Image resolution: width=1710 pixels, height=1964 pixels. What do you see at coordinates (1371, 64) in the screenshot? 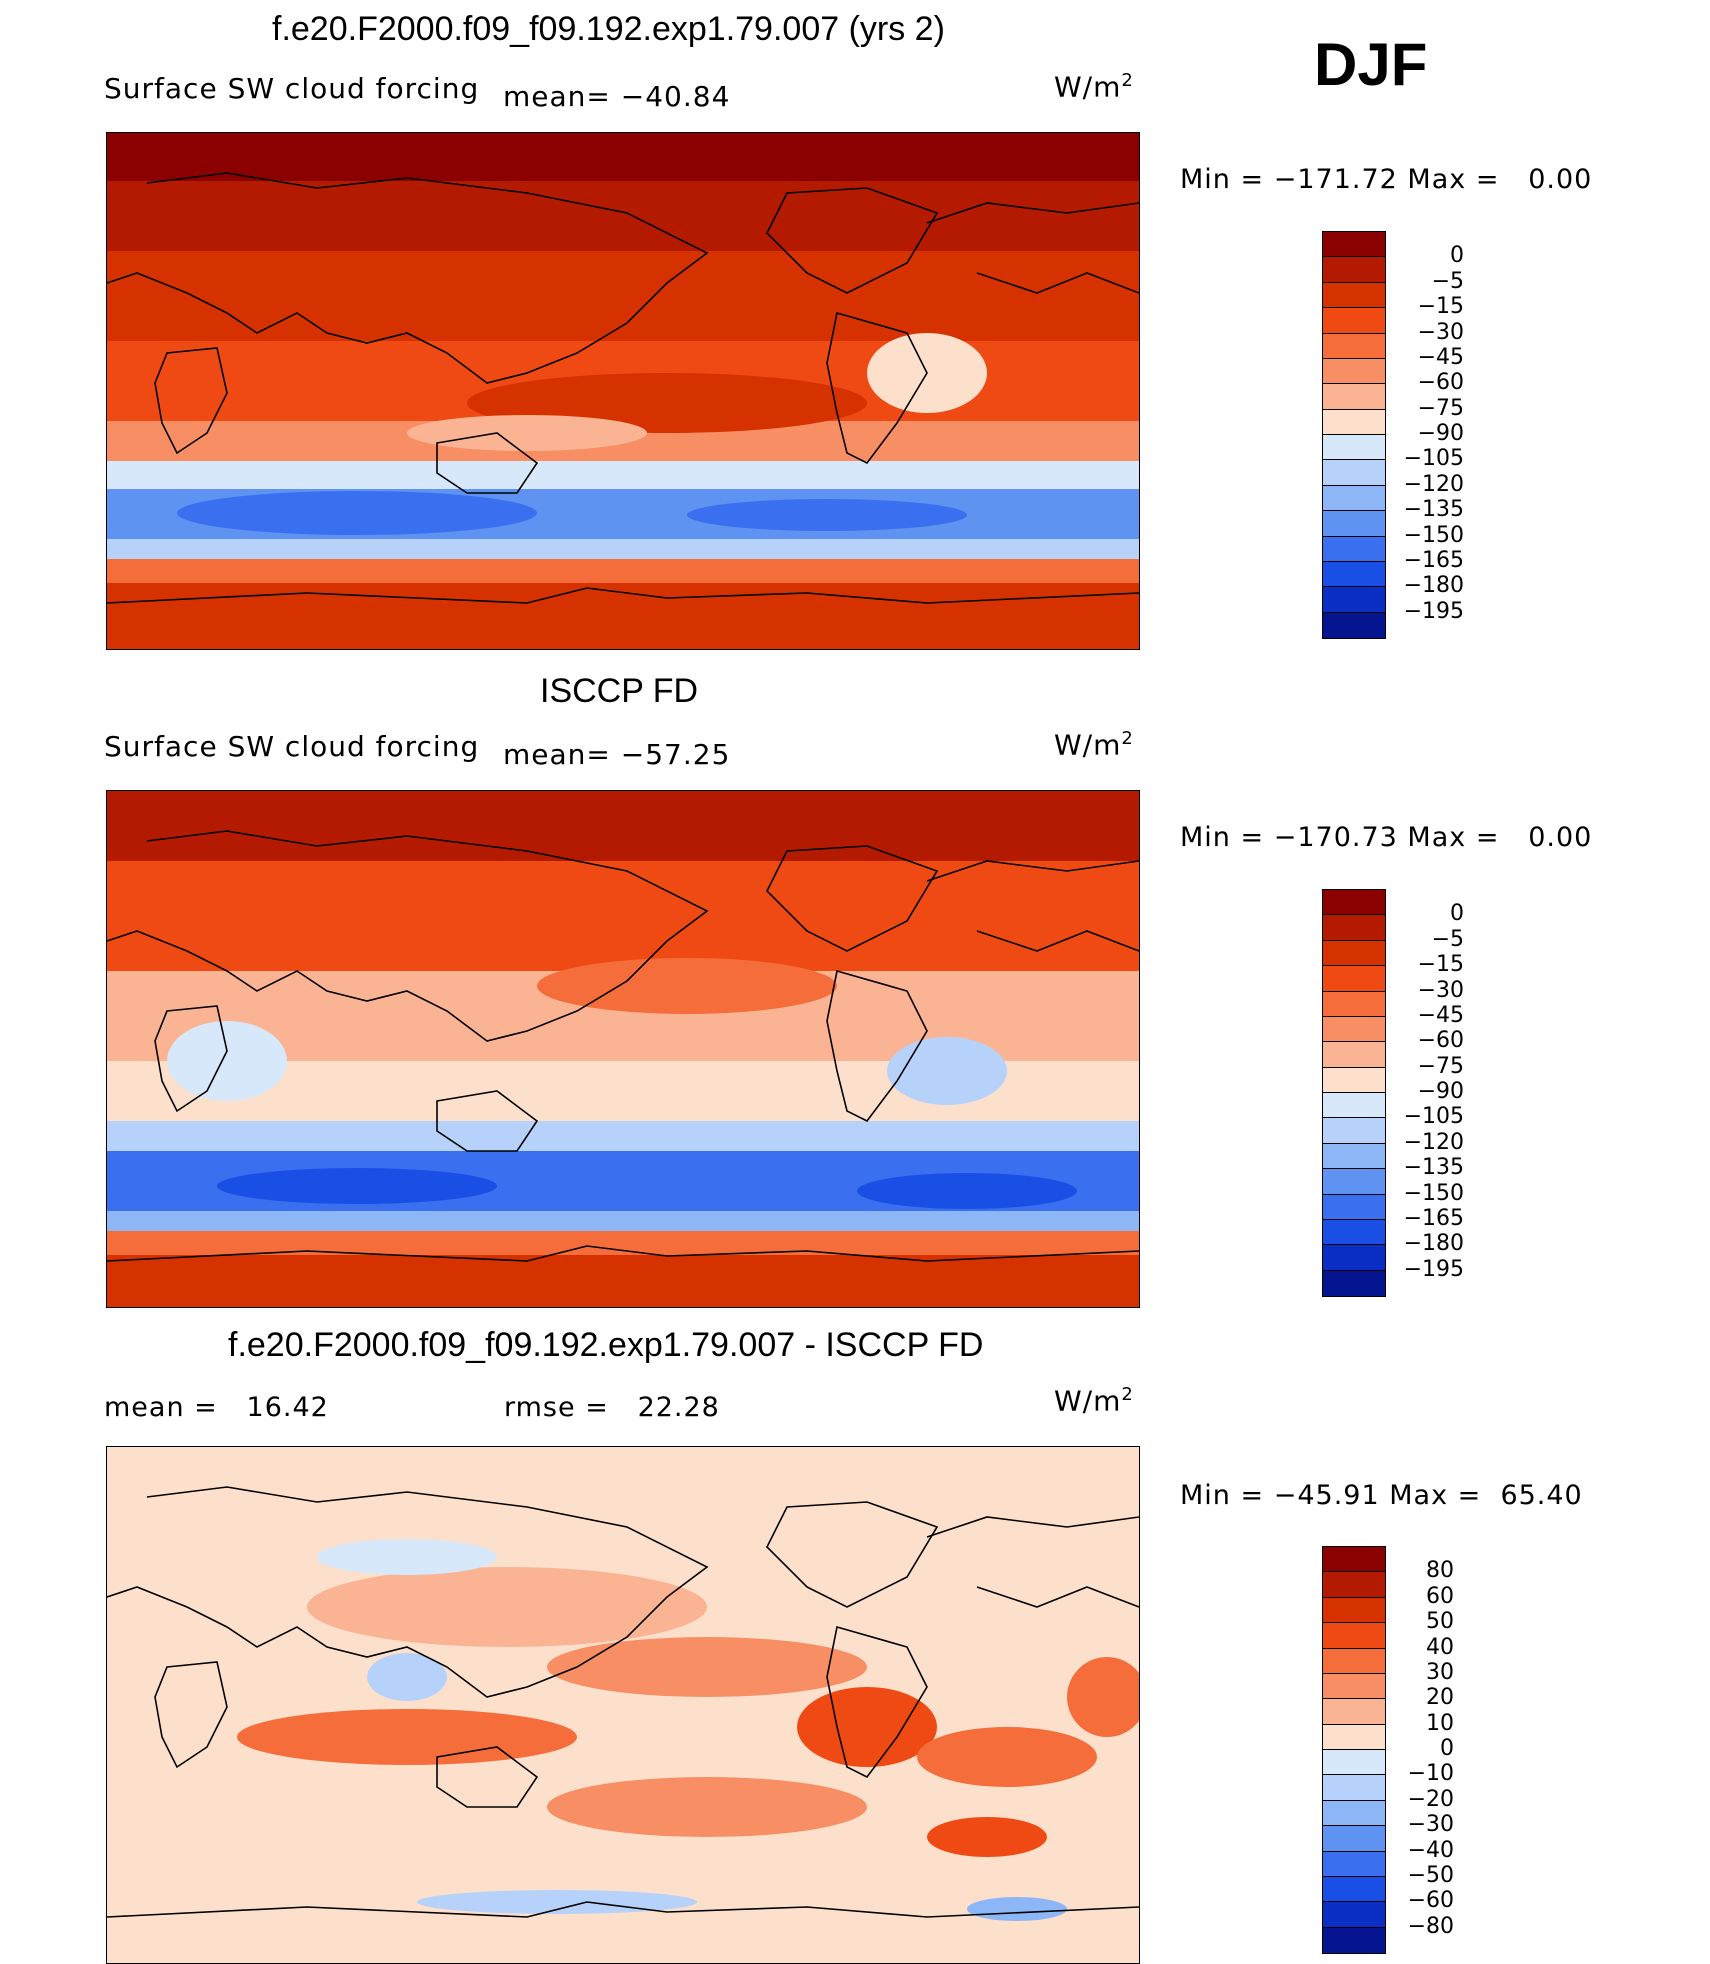
I see `season-label: DJF` at bounding box center [1371, 64].